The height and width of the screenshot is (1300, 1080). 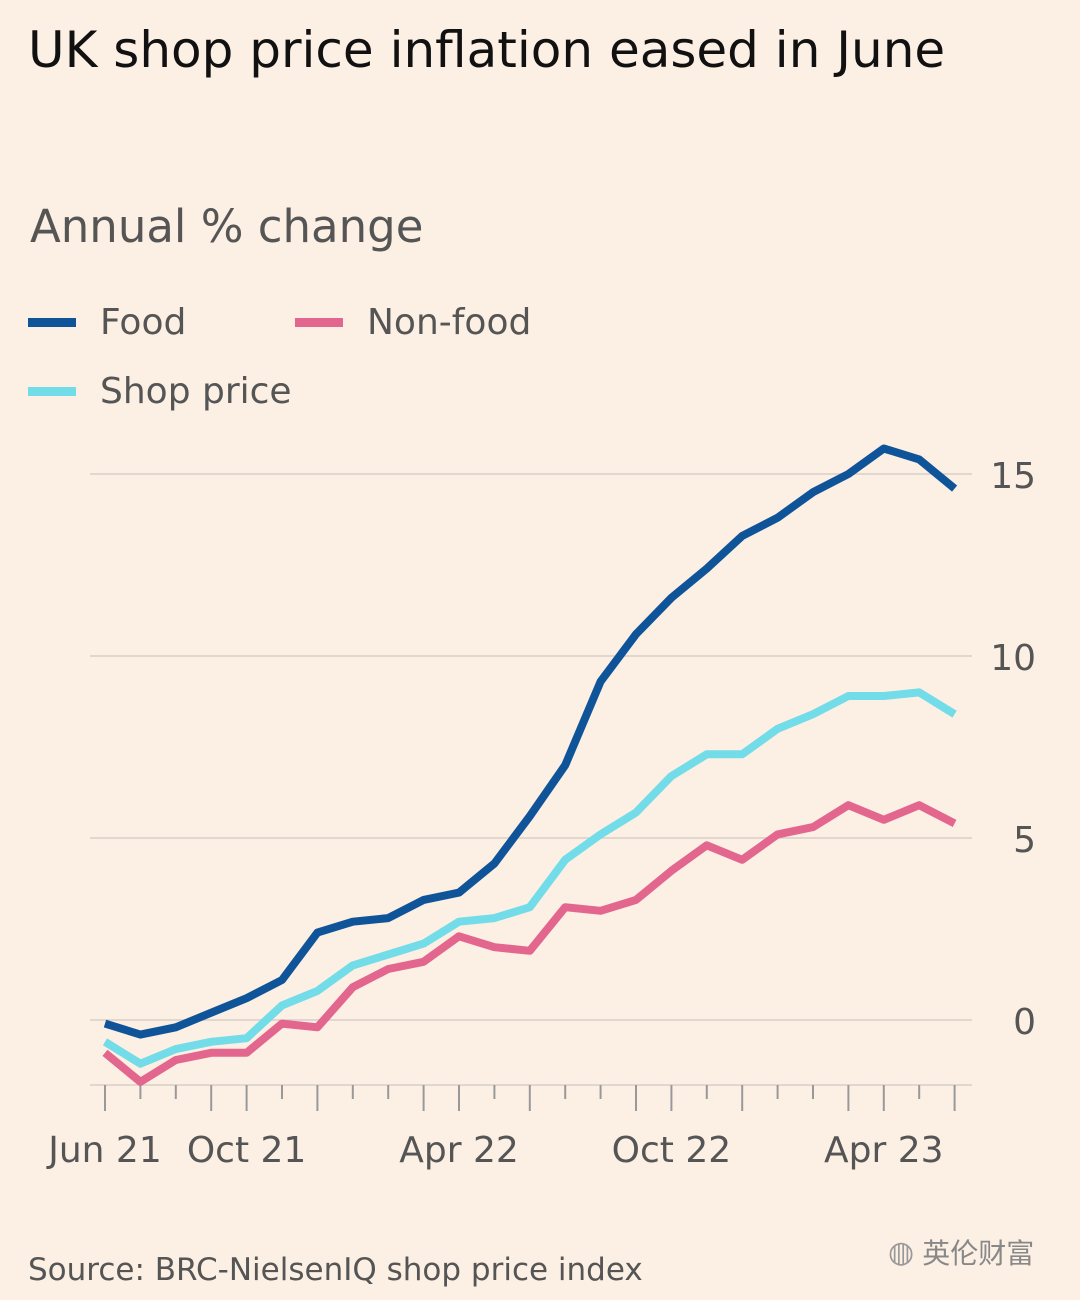 I want to click on legend-swatch-food, so click(x=52, y=322).